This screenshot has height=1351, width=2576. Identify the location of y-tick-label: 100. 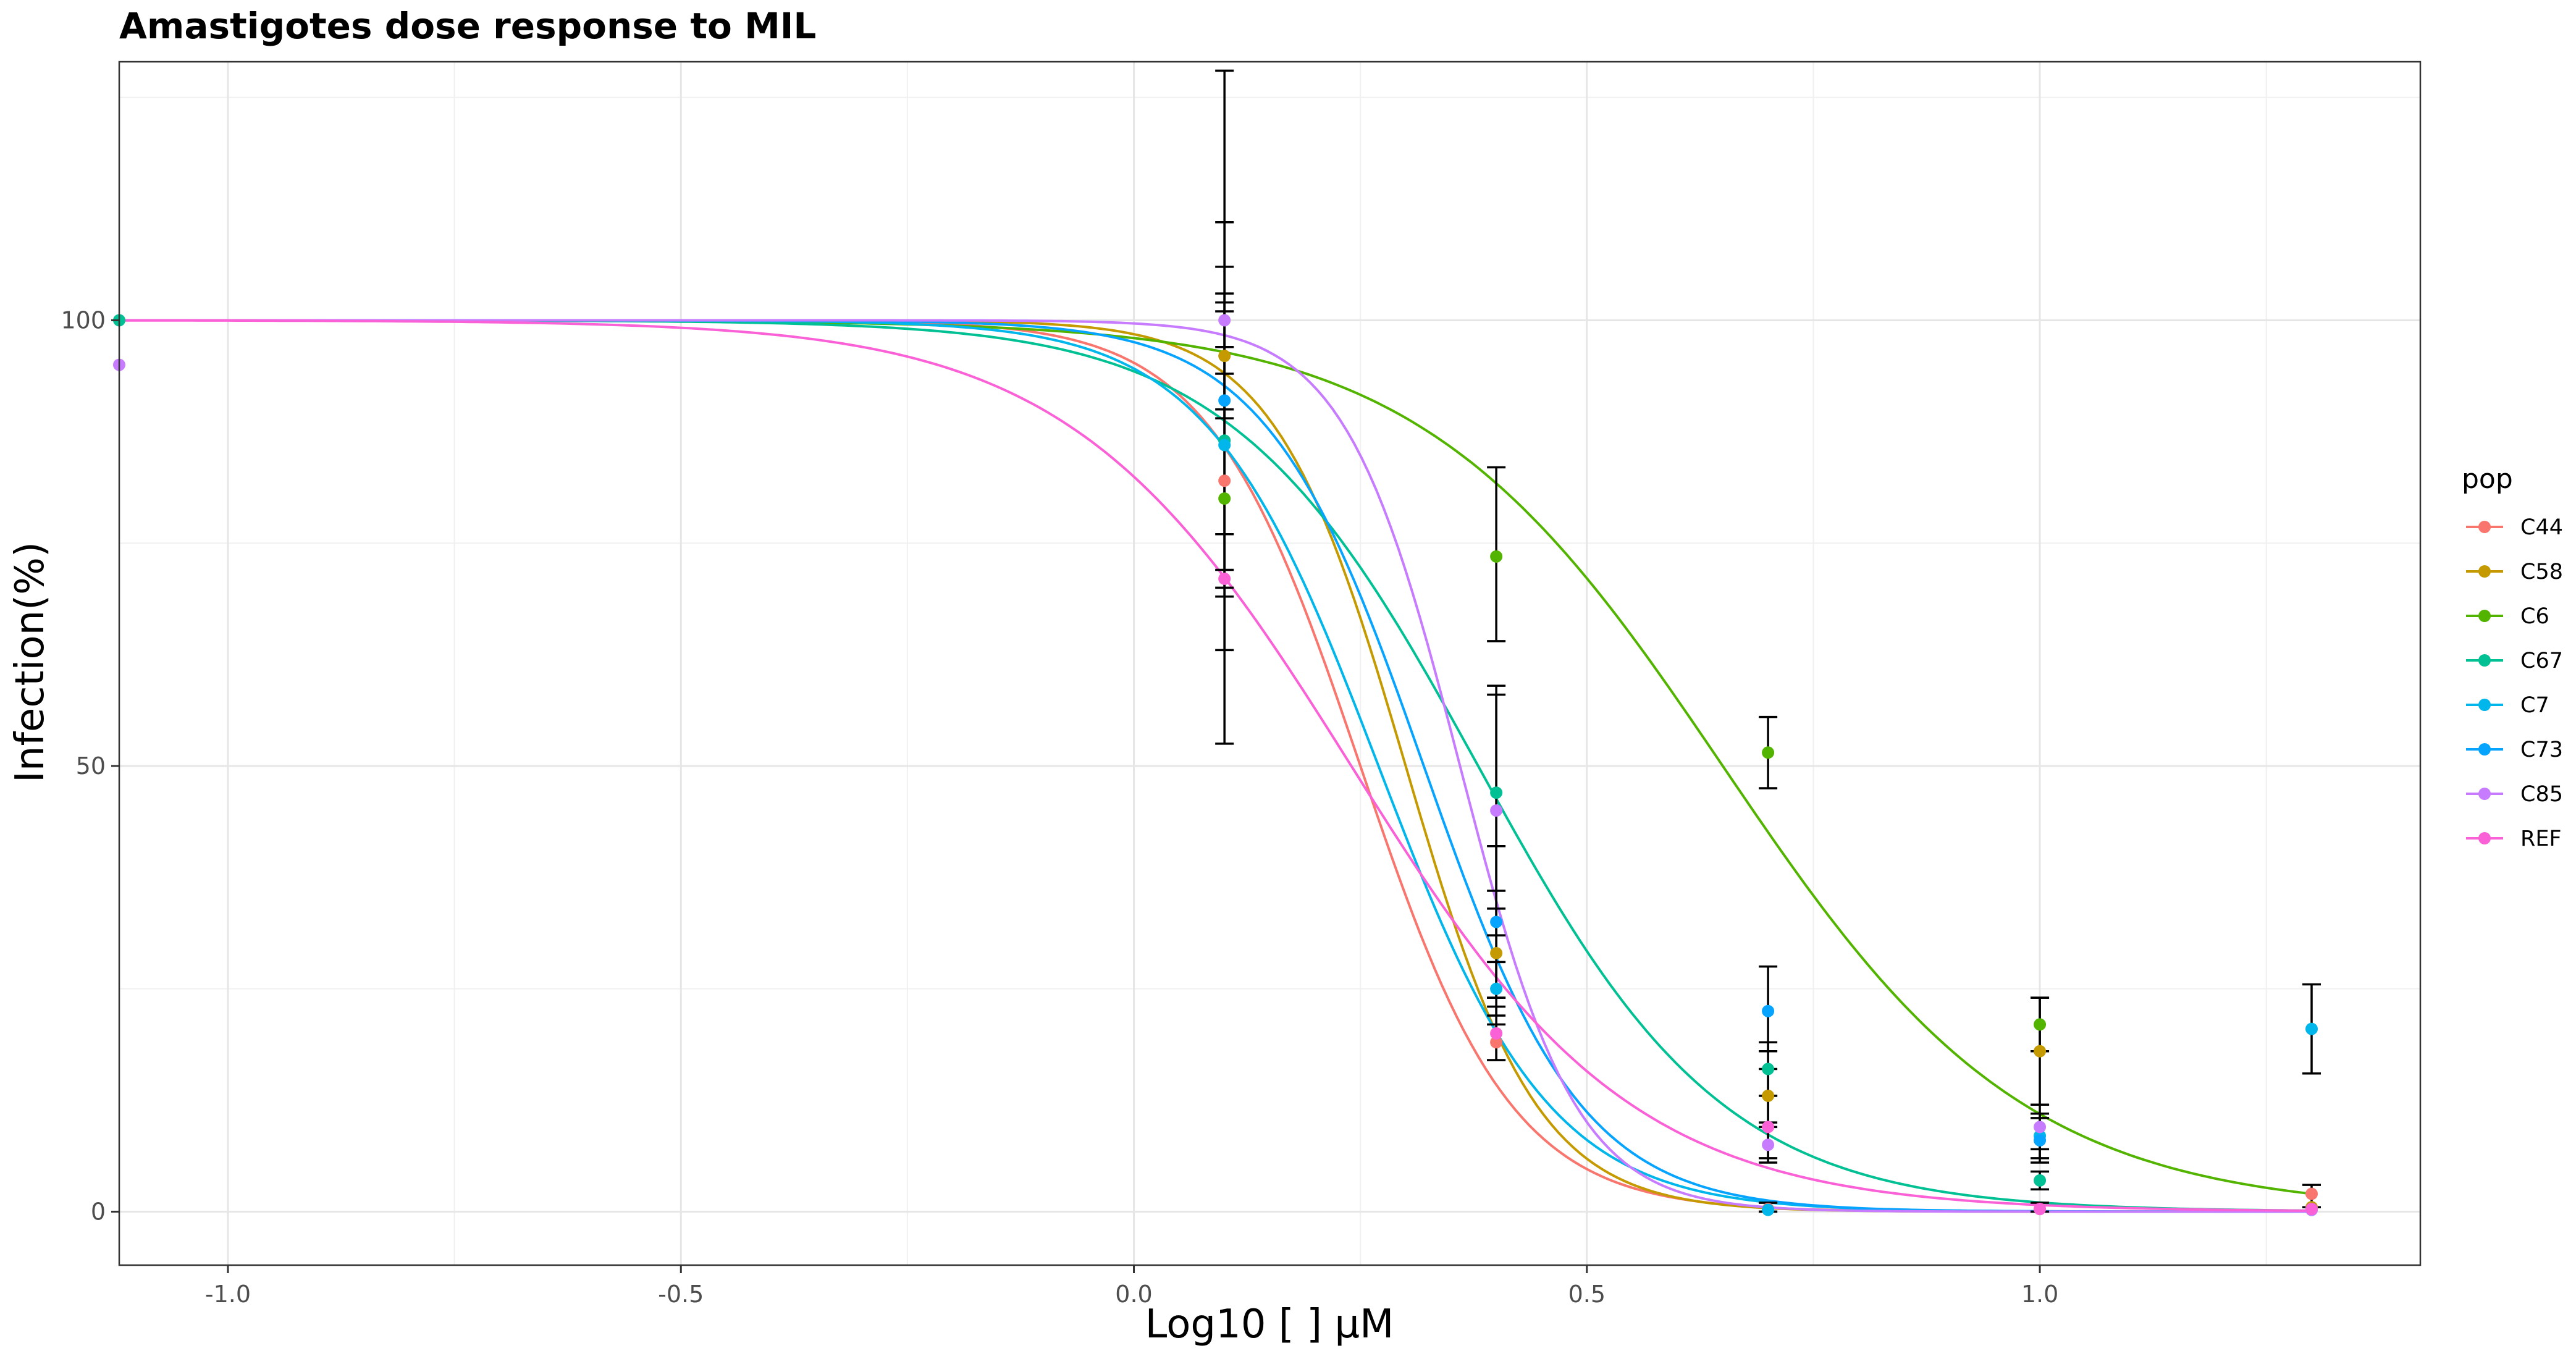
(83, 320).